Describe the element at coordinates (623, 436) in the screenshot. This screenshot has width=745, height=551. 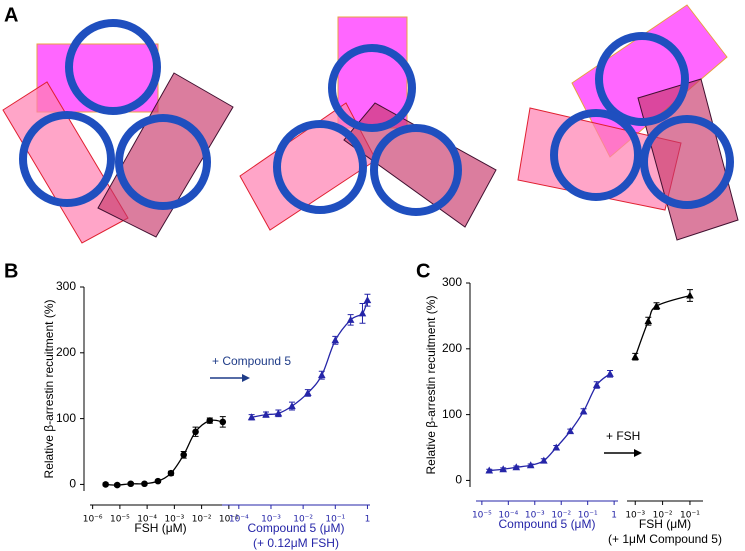
I see `annotation: + FSH` at that location.